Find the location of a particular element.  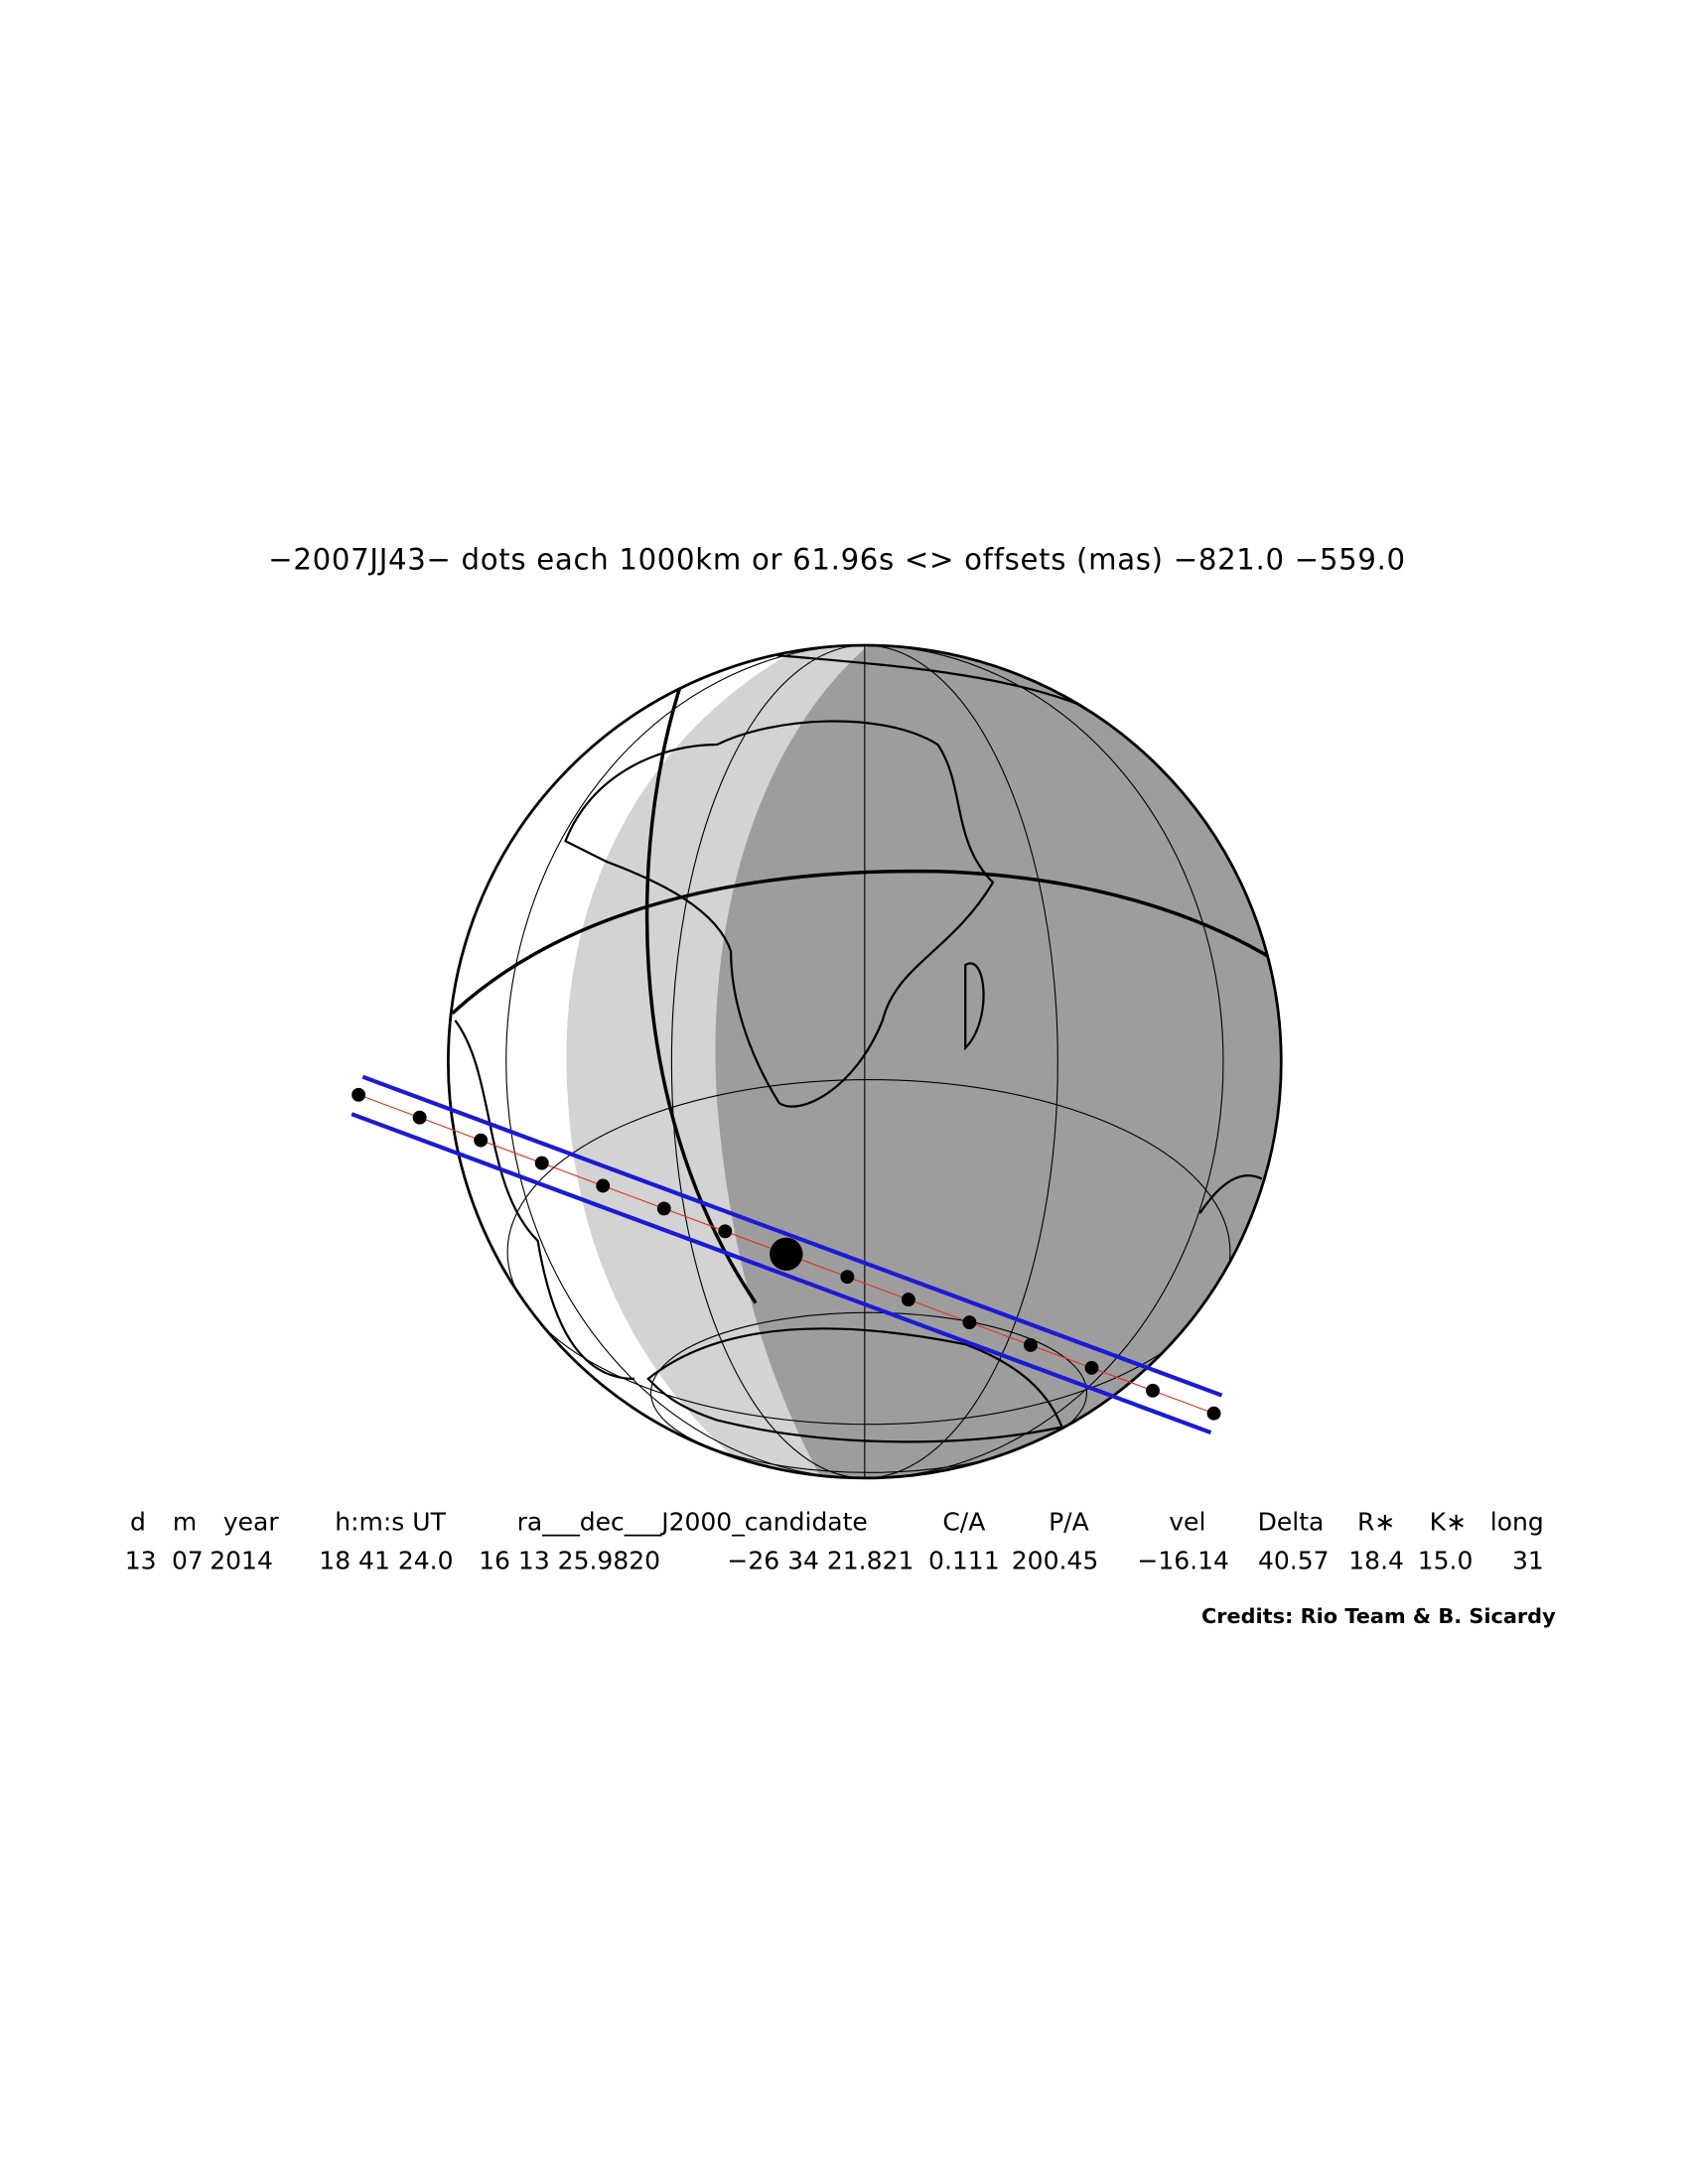

value-cell: 07 is located at coordinates (188, 1561).